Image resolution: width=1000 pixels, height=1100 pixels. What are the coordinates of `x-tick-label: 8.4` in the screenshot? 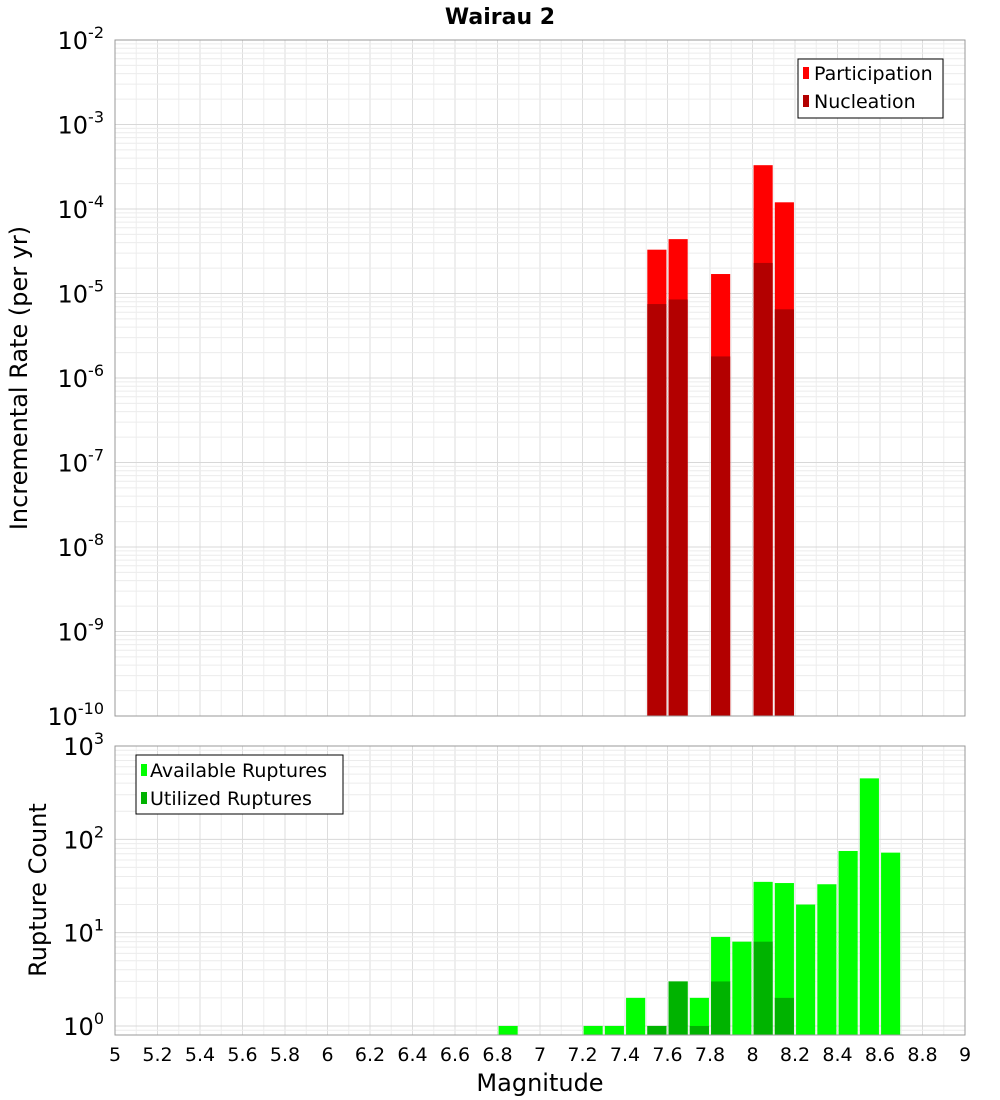 It's located at (837, 1055).